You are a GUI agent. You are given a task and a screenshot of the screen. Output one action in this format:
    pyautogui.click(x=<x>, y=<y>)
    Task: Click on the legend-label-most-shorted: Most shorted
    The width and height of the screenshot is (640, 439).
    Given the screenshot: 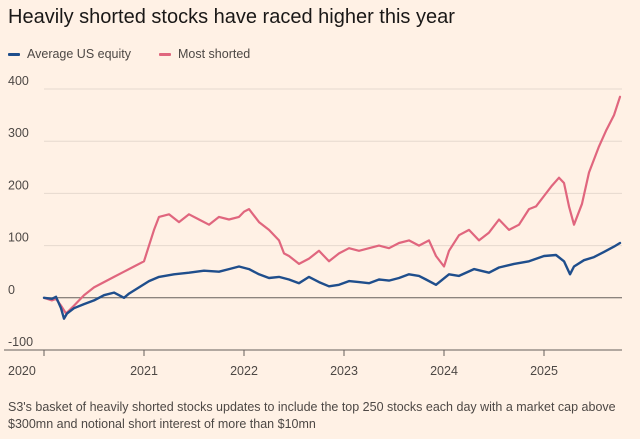 What is the action you would take?
    pyautogui.click(x=214, y=54)
    